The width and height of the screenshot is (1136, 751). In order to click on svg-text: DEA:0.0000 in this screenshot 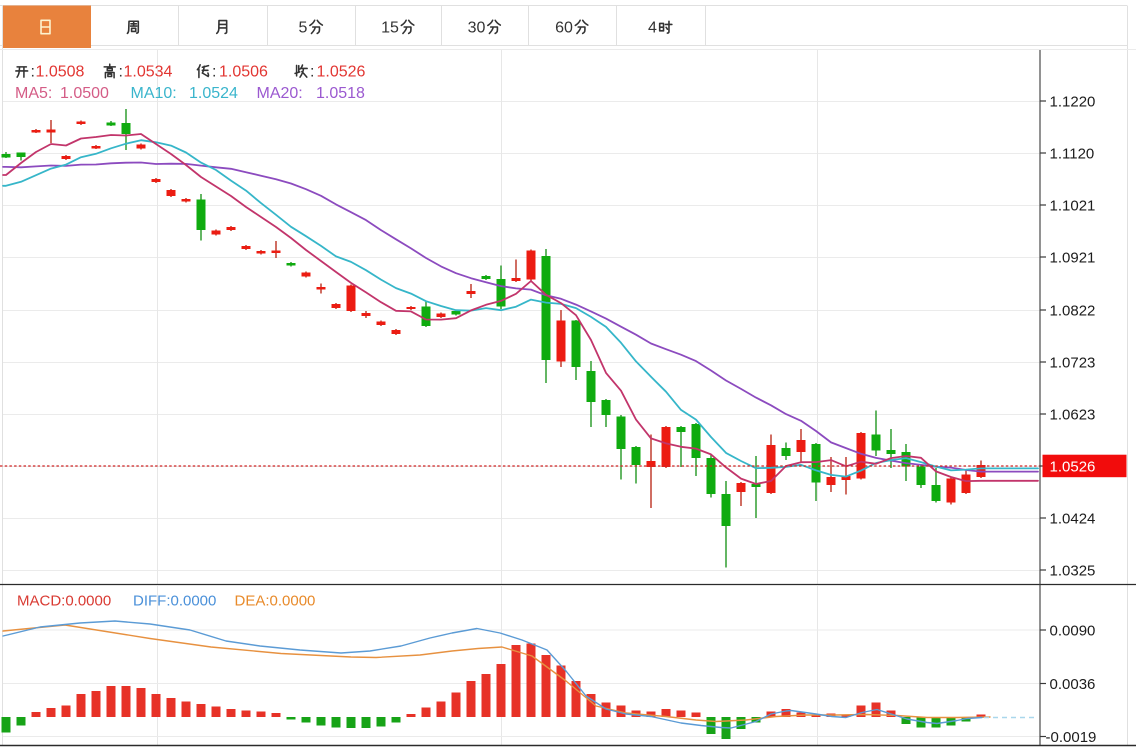, I will do `click(275, 601)`.